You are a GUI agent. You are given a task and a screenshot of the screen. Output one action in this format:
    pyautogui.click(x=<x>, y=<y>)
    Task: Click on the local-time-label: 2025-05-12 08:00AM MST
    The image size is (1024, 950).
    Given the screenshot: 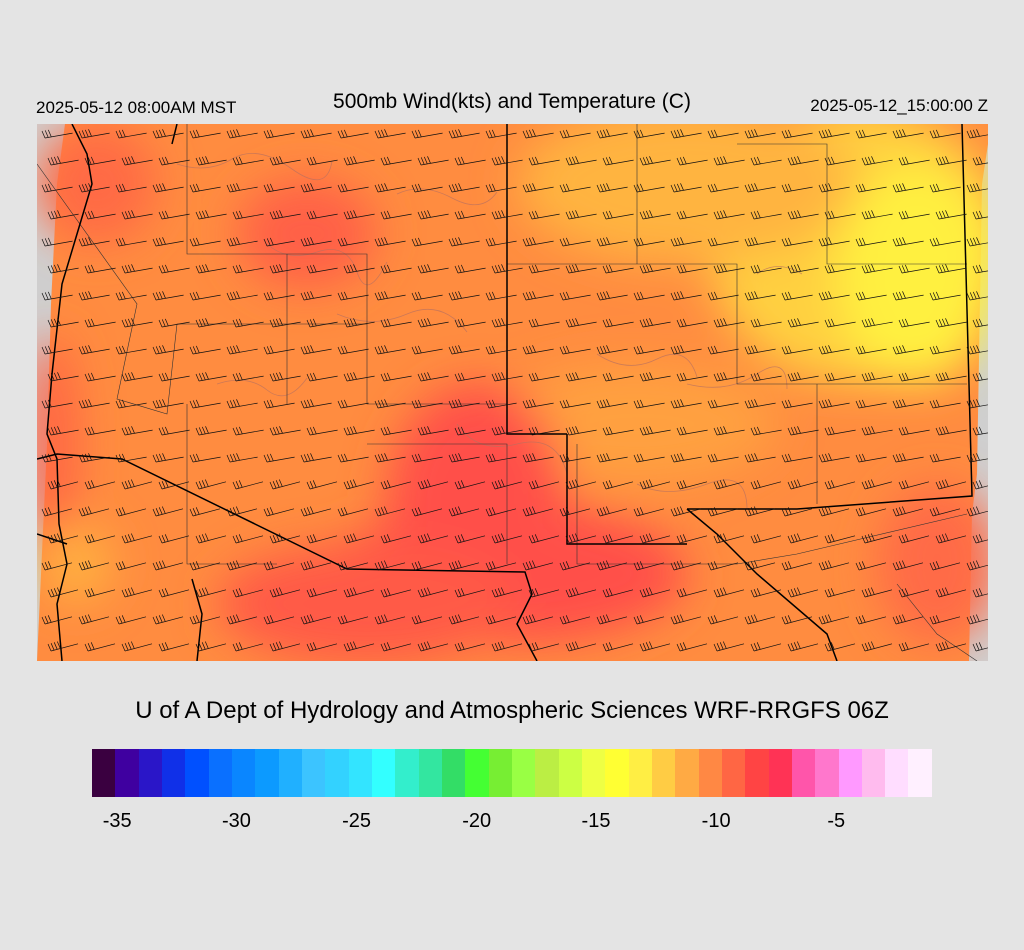 What is the action you would take?
    pyautogui.click(x=136, y=107)
    